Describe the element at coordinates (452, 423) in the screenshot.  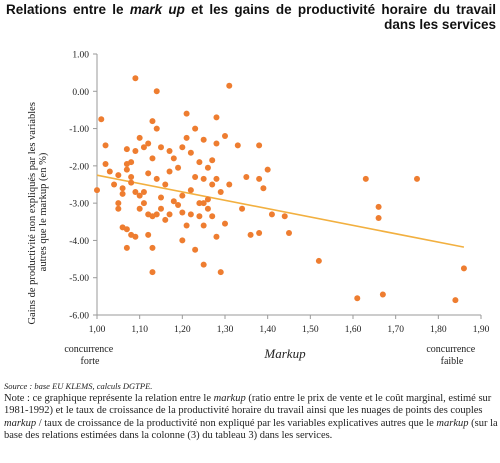
I see `note-italic-3: markup` at that location.